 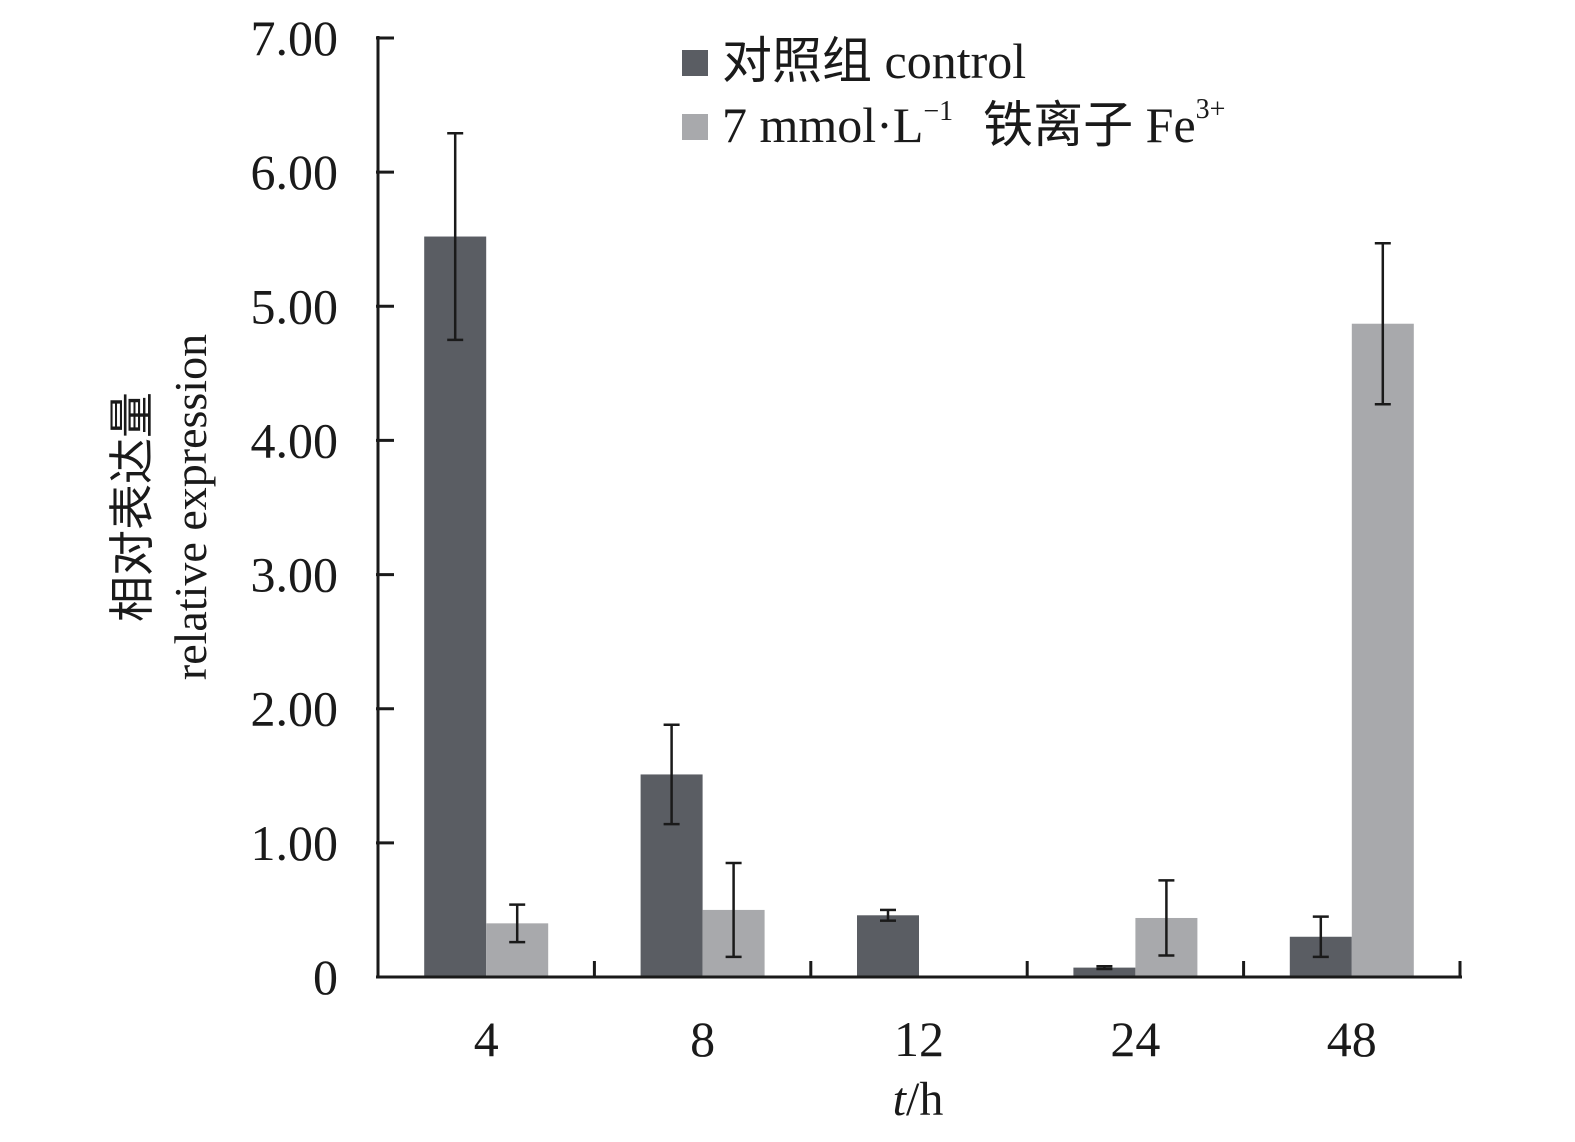 I want to click on legend-label-iron-main: 7 mmol·L, so click(x=822, y=125).